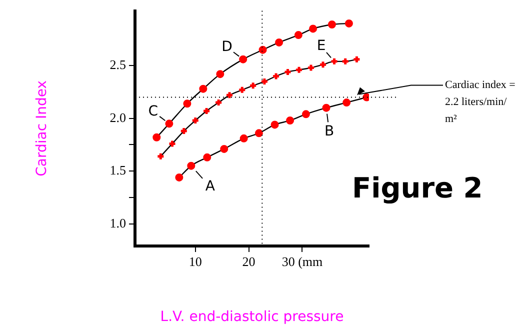 The height and width of the screenshot is (330, 516). Describe the element at coordinates (321, 46) in the screenshot. I see `annotation: E` at that location.